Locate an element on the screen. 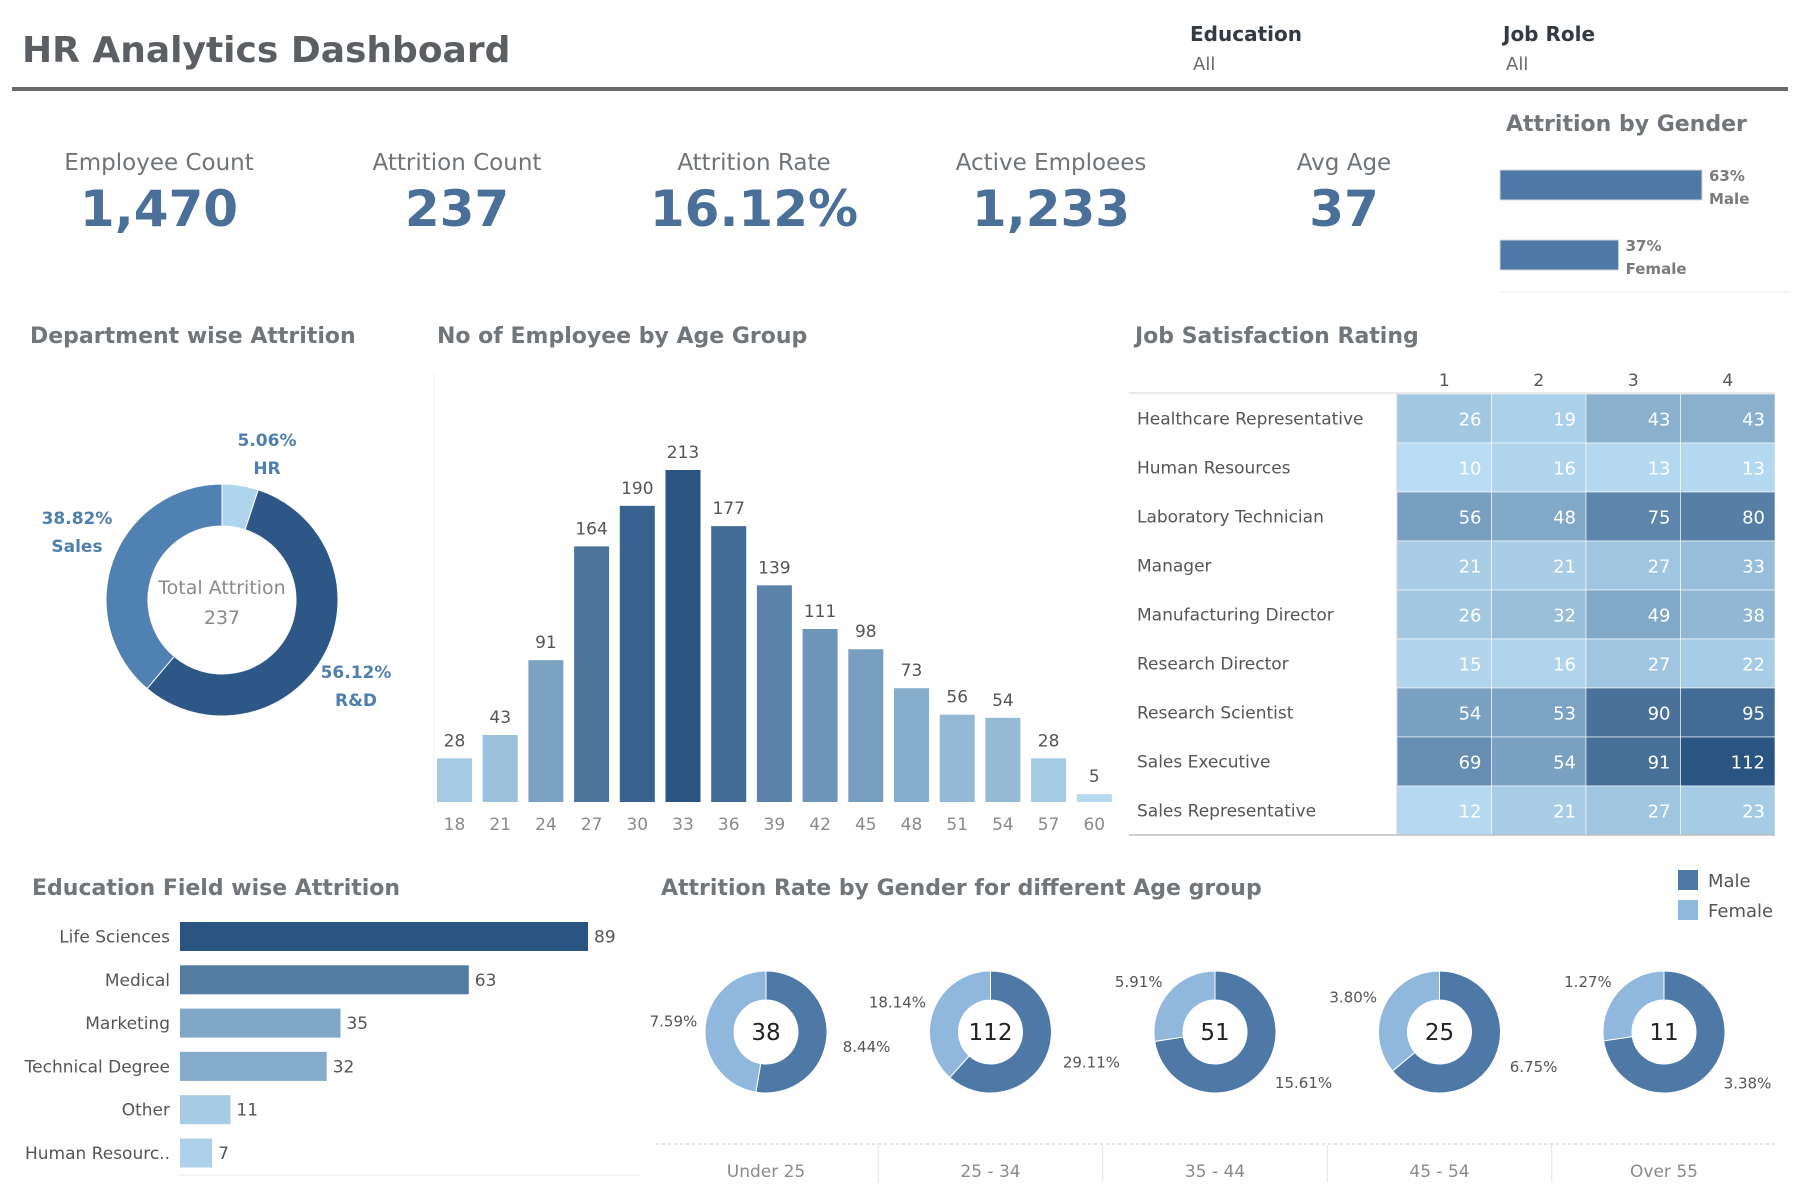  gender-bar-female is located at coordinates (1559, 255).